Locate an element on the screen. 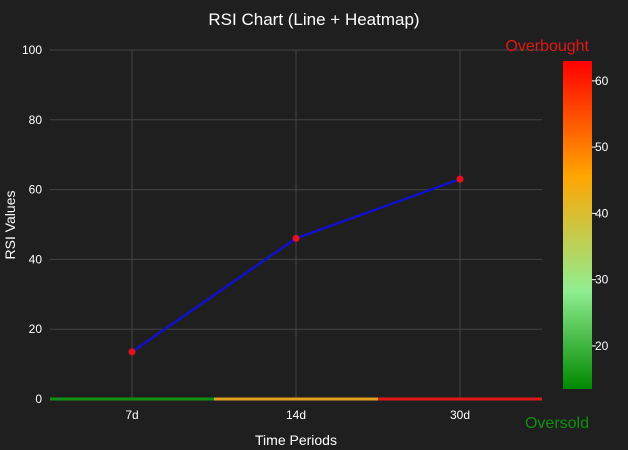 This screenshot has height=450, width=628. colorbar-tick-40: 40 is located at coordinates (602, 213).